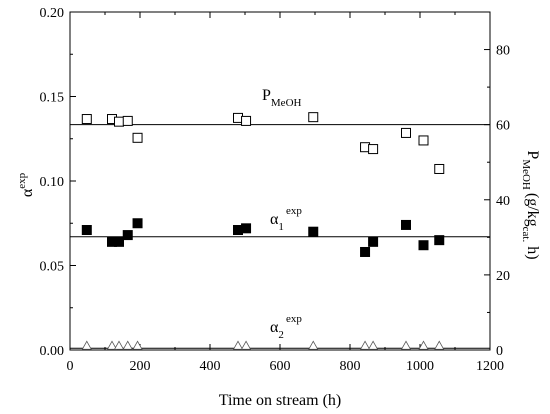  Describe the element at coordinates (210, 366) in the screenshot. I see `x-tick-label: 400` at that location.